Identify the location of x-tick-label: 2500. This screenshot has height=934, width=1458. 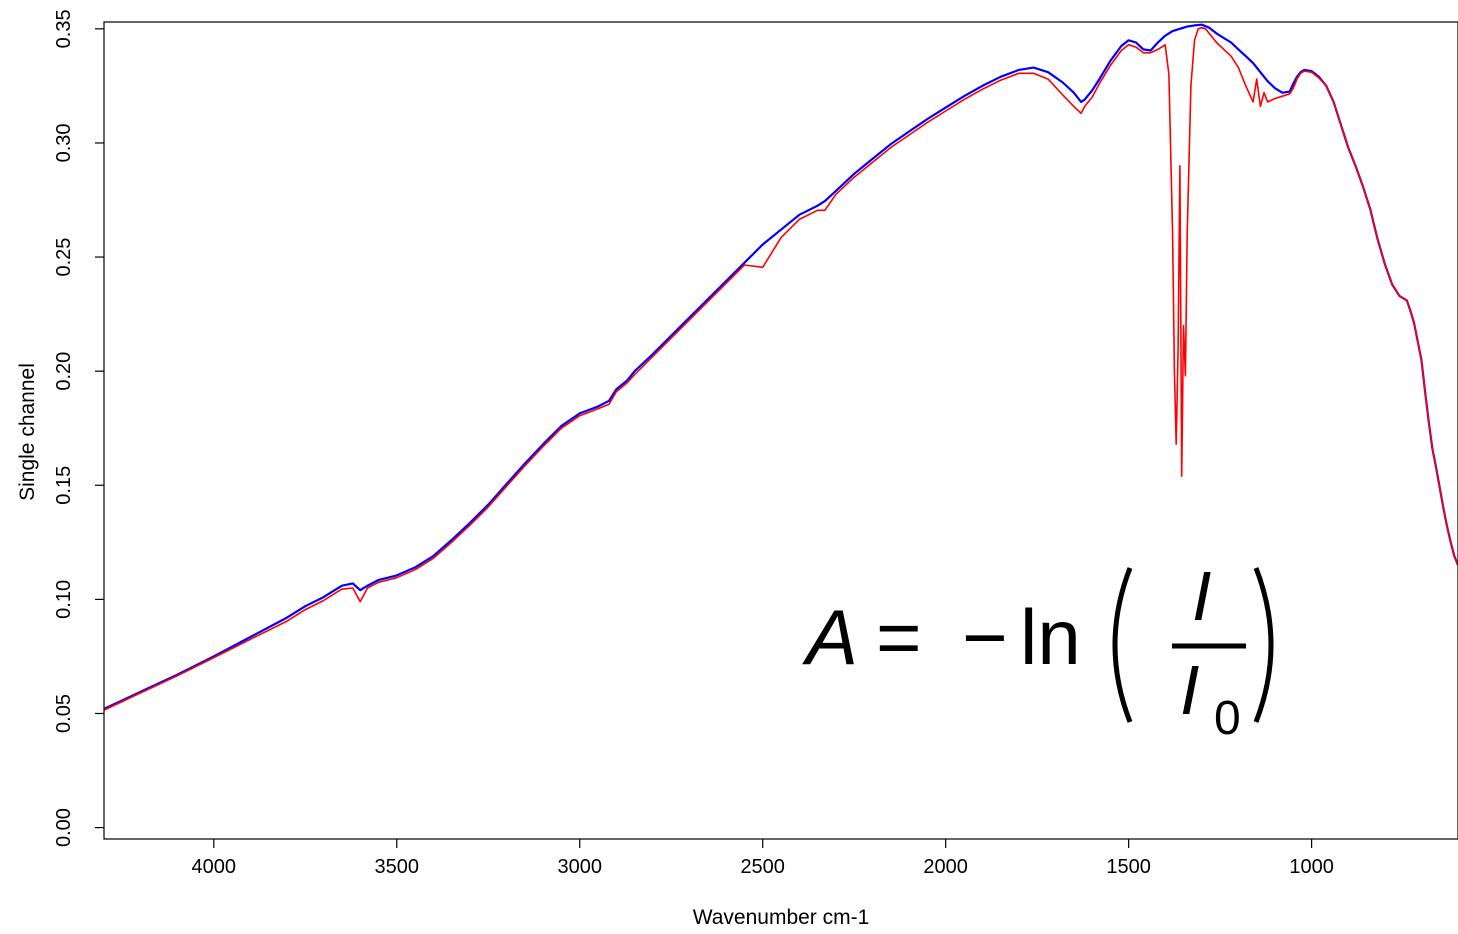
(762, 867).